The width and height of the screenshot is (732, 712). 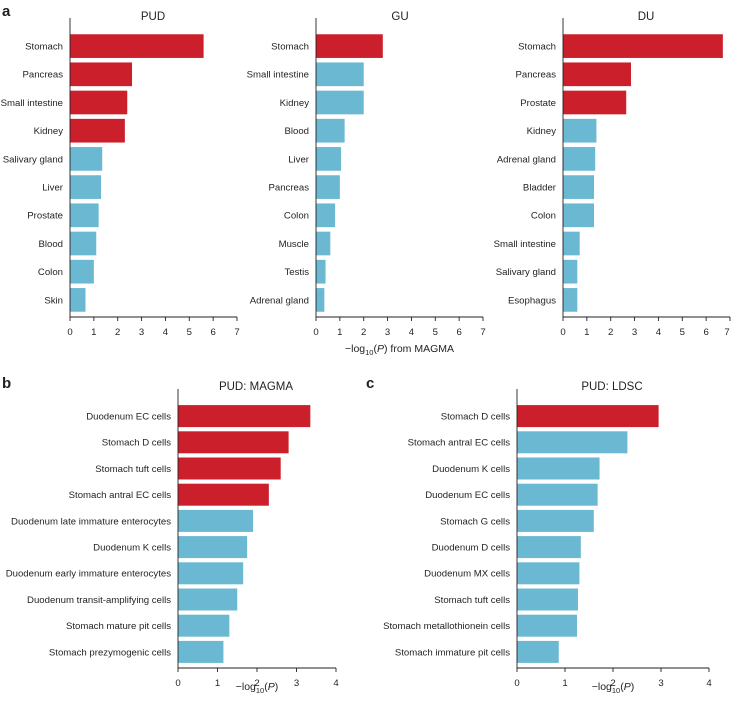 I want to click on bar-stomach-immature-pit-cells, so click(x=538, y=651).